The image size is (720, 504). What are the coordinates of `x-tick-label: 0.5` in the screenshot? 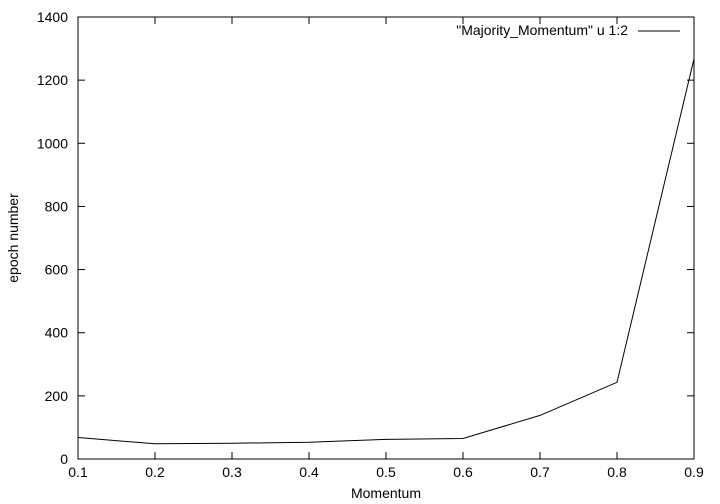 It's located at (386, 472).